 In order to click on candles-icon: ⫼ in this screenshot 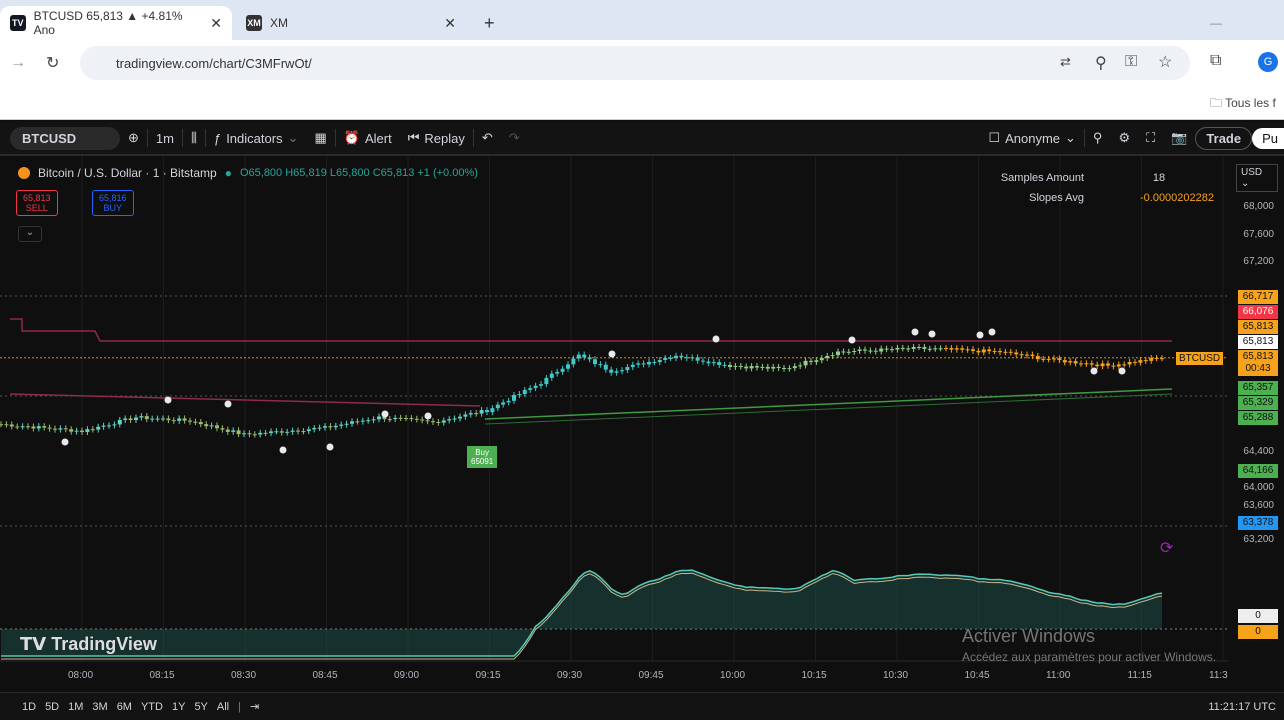, I will do `click(193, 137)`.